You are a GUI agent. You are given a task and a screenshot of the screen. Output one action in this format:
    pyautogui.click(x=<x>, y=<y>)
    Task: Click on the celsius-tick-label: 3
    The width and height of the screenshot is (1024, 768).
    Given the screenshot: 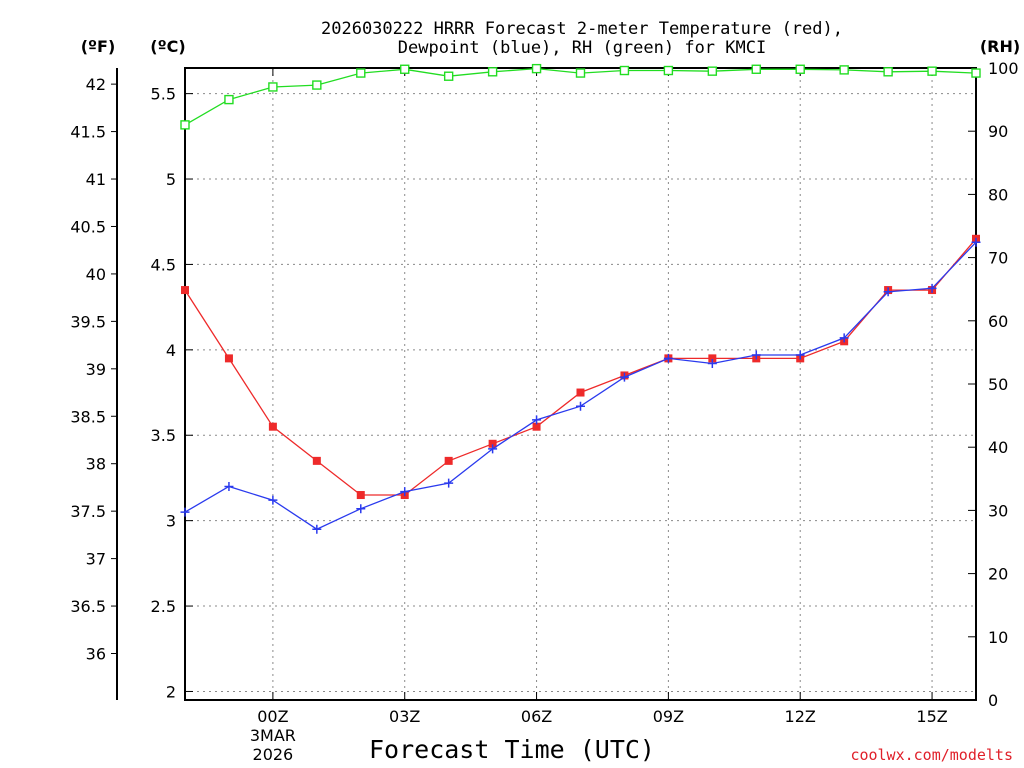 What is the action you would take?
    pyautogui.click(x=171, y=521)
    